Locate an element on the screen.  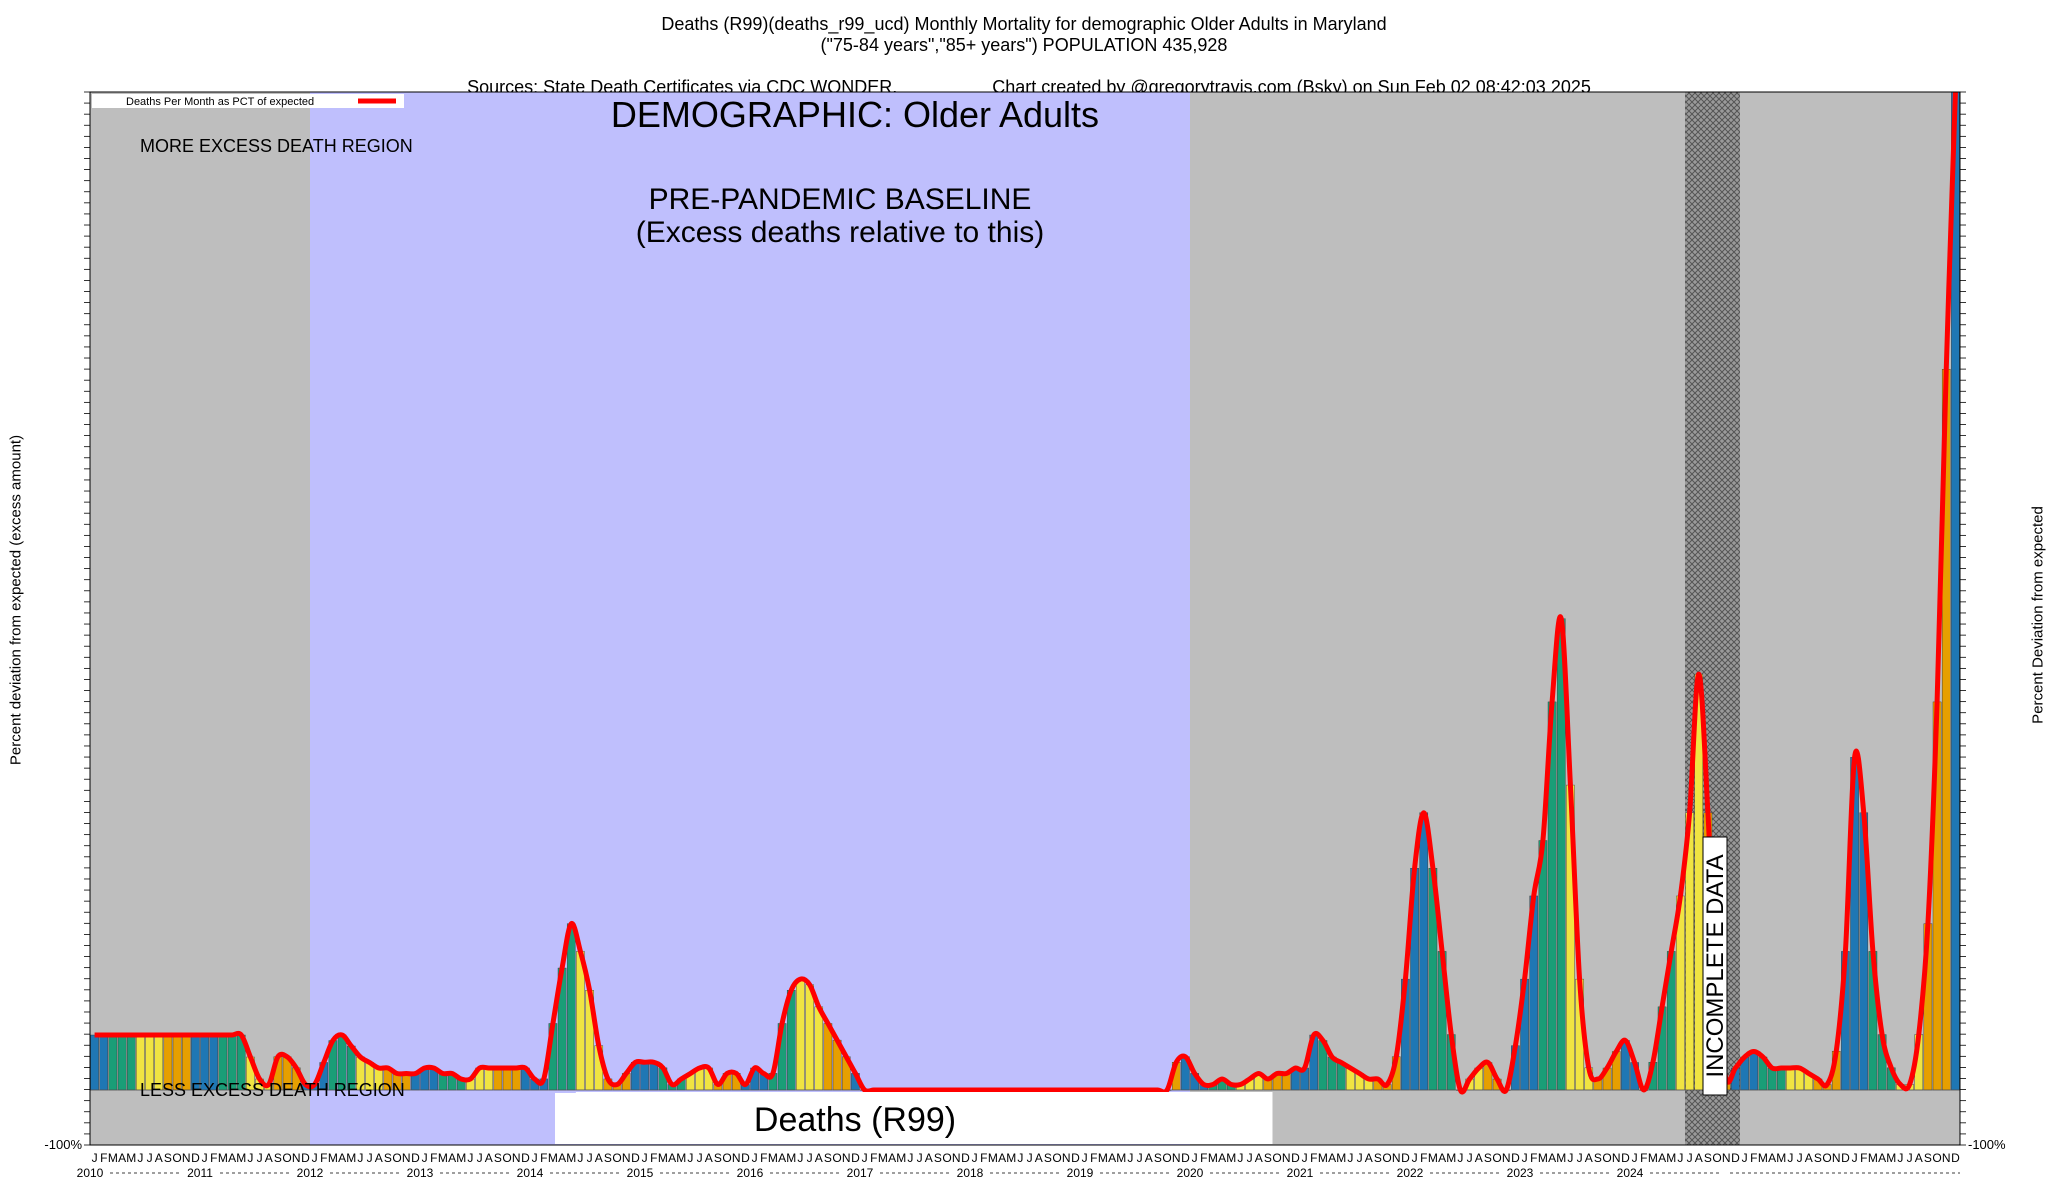
x-tick-year: 2016 is located at coordinates (750, 1173).